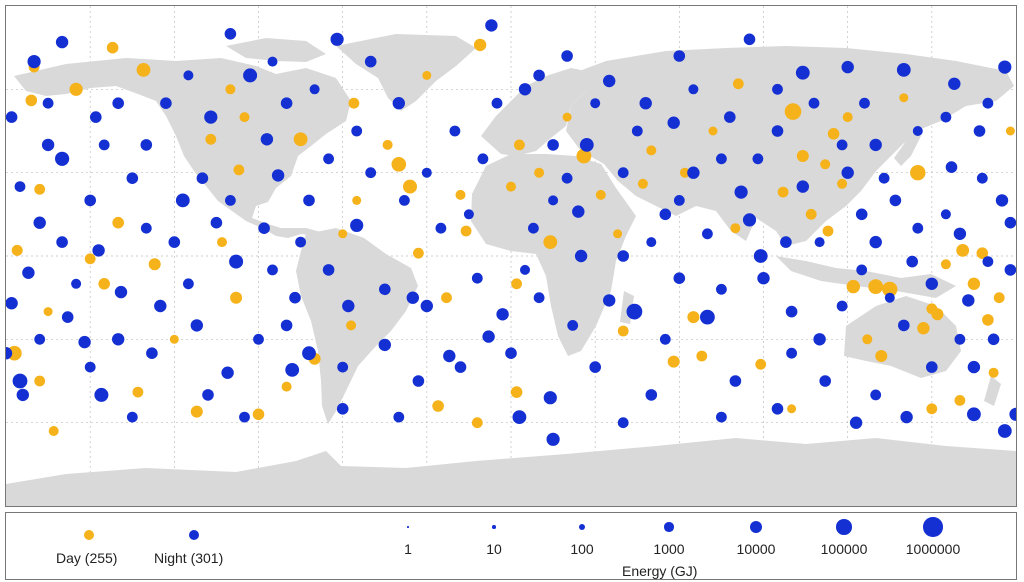 Image resolution: width=1024 pixels, height=582 pixels. Describe the element at coordinates (553, 255) in the screenshot. I see `land-africa` at that location.